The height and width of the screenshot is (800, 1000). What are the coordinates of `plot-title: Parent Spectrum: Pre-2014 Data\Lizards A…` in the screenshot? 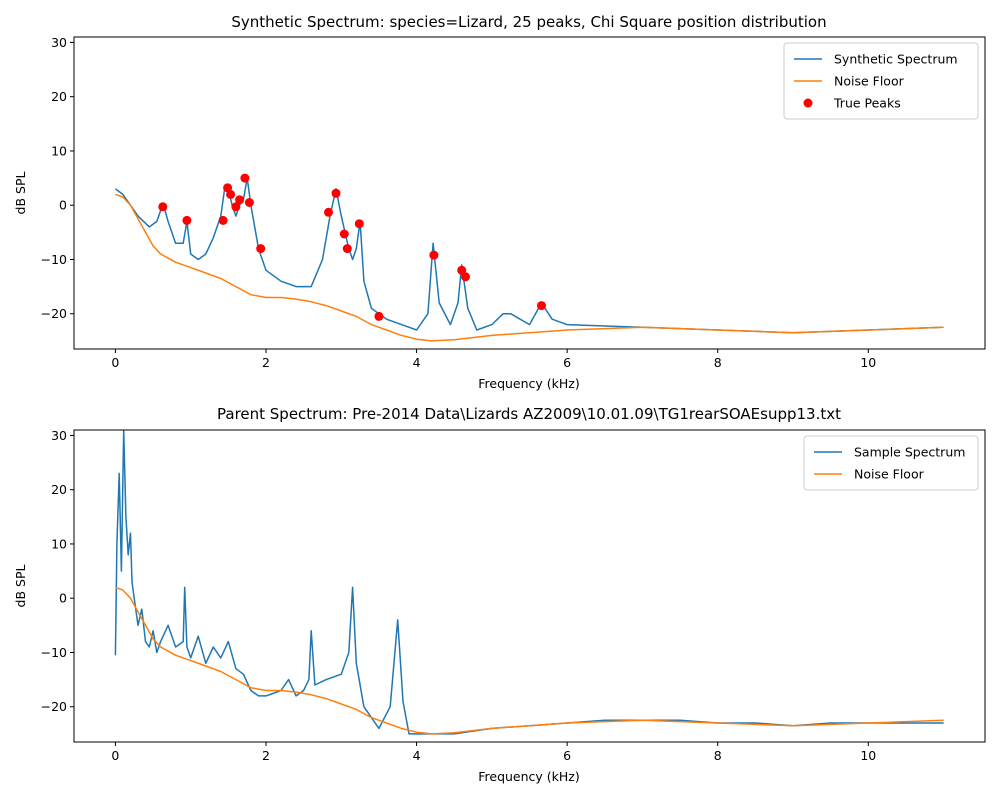 It's located at (529, 414).